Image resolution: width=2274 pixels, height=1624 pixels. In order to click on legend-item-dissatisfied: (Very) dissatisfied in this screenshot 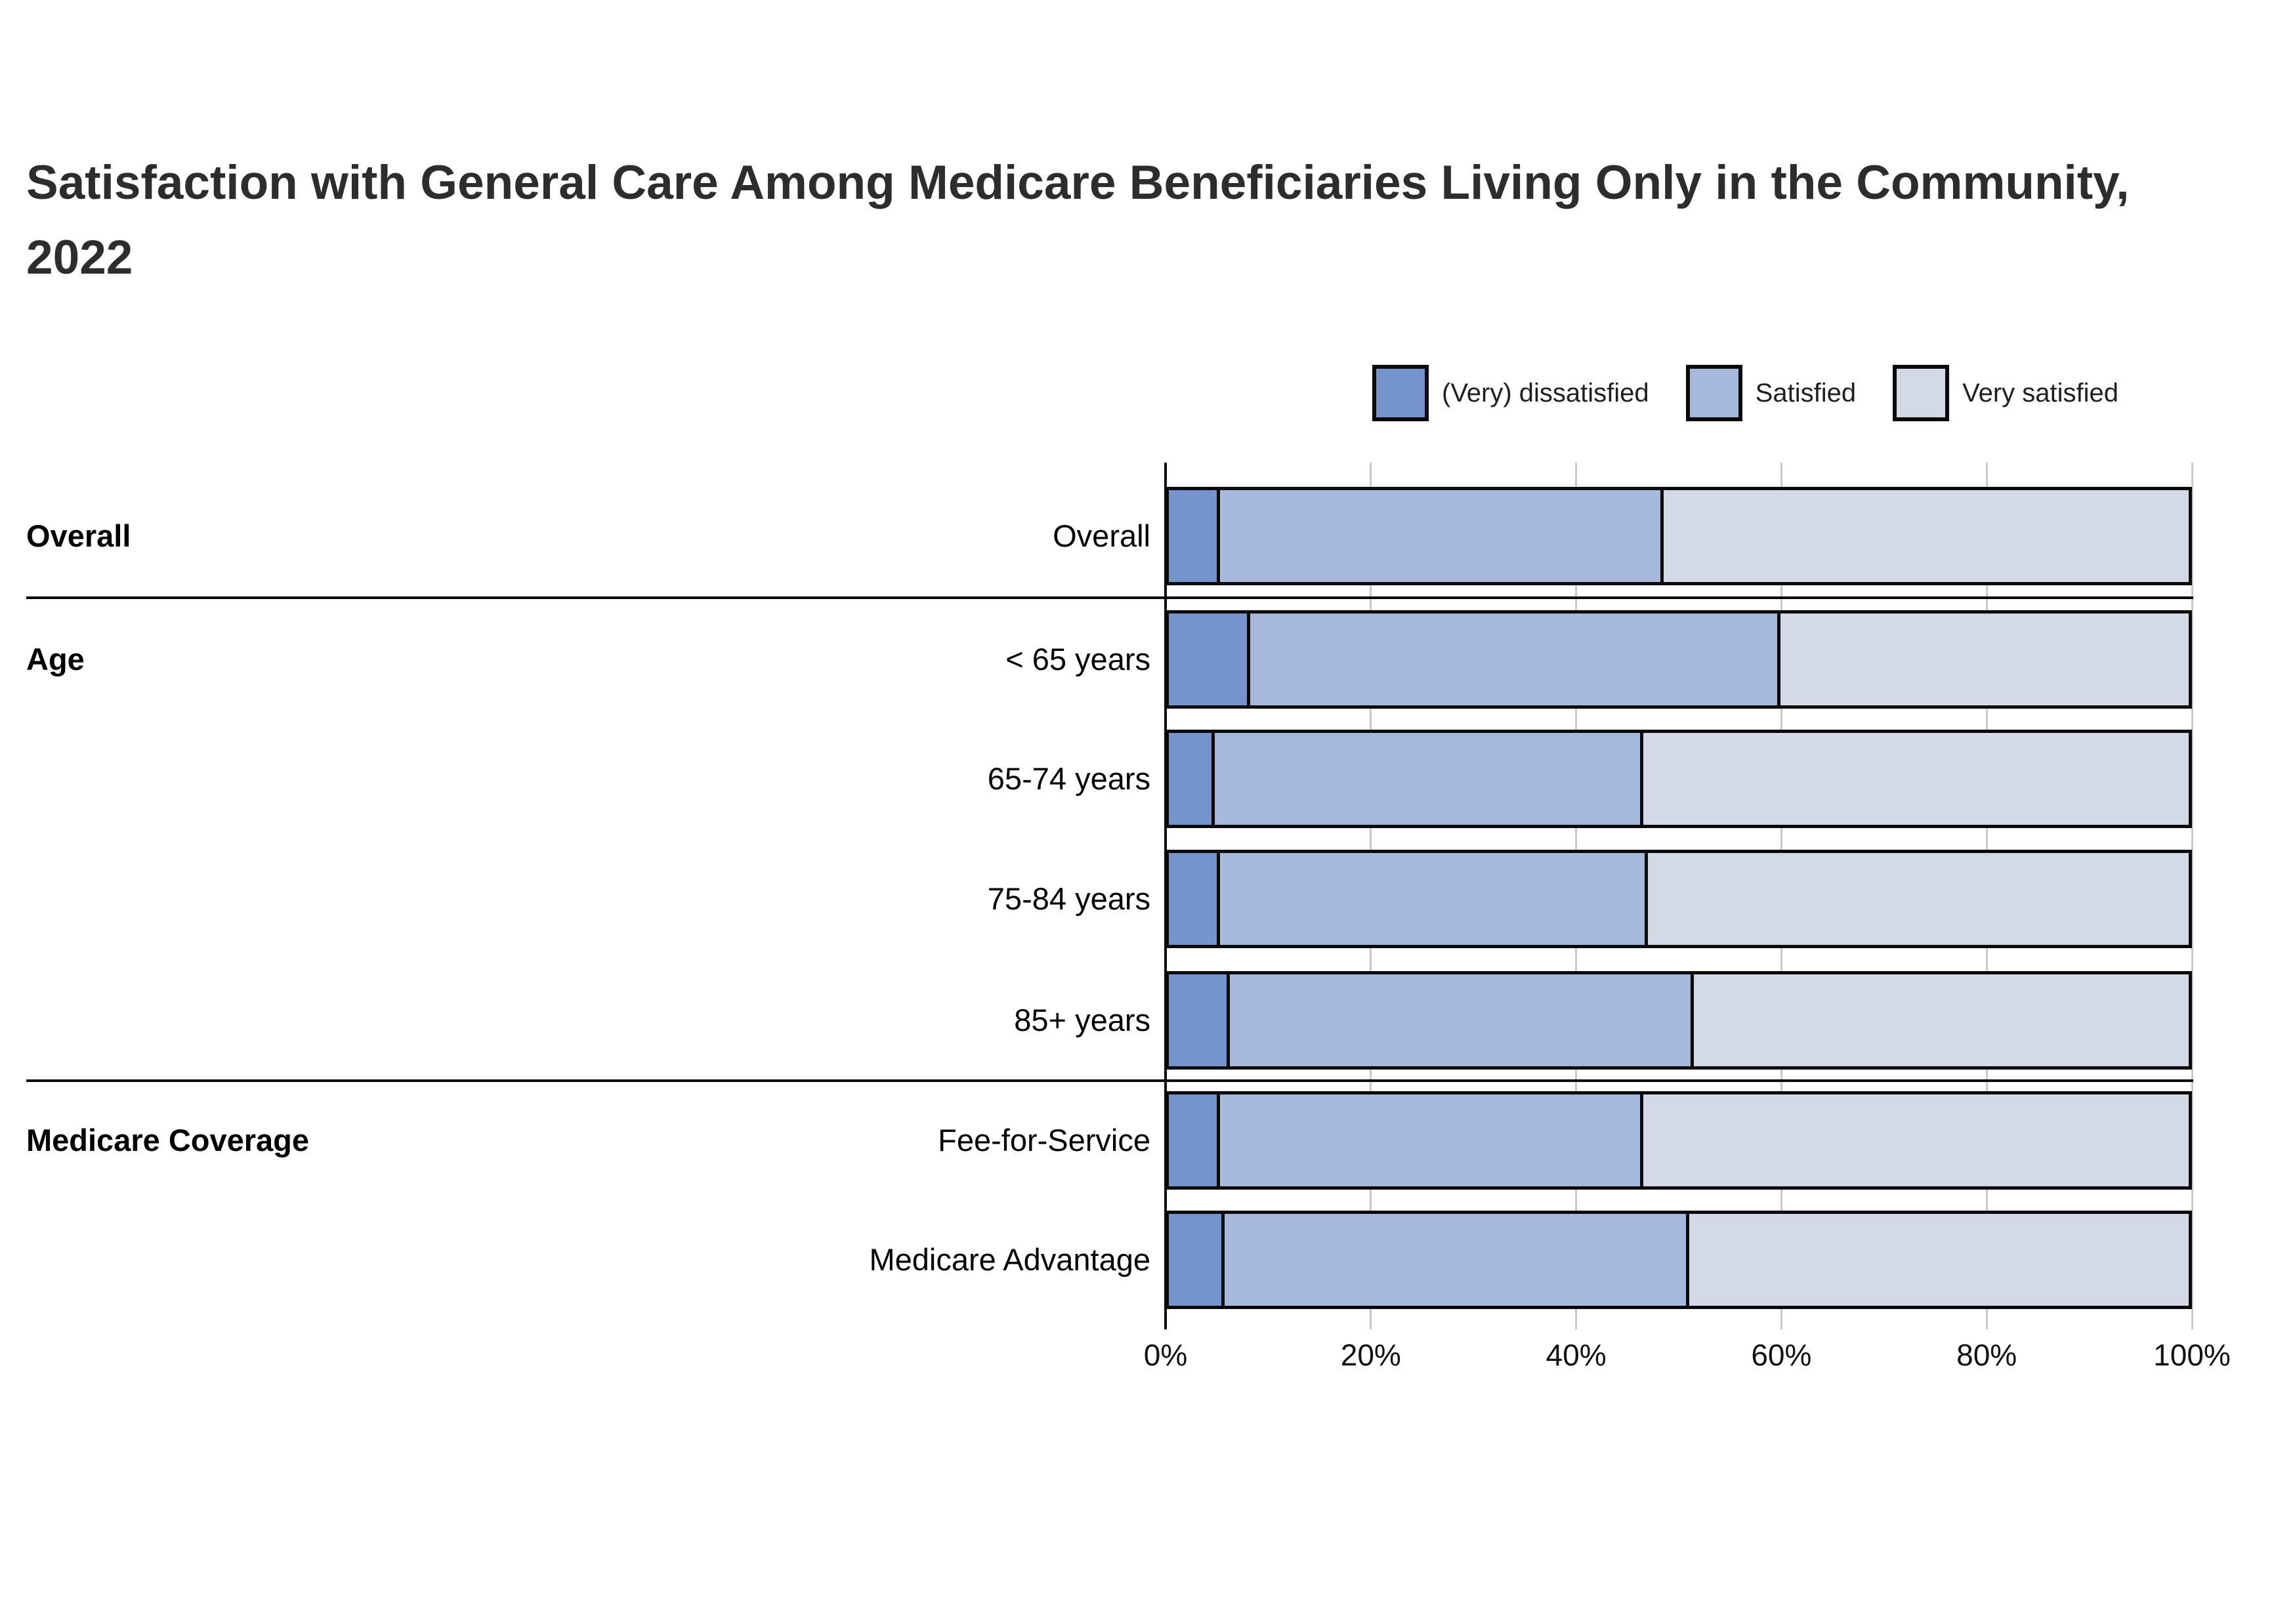, I will do `click(1510, 393)`.